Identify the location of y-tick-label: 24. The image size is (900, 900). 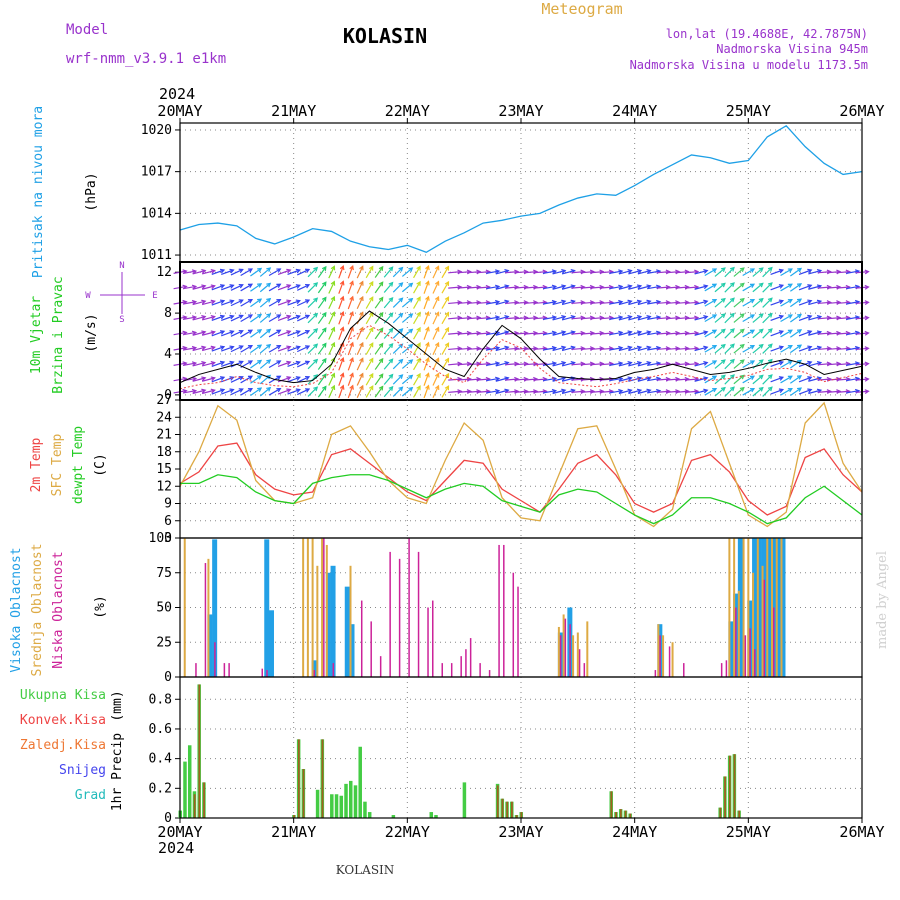
(164, 417).